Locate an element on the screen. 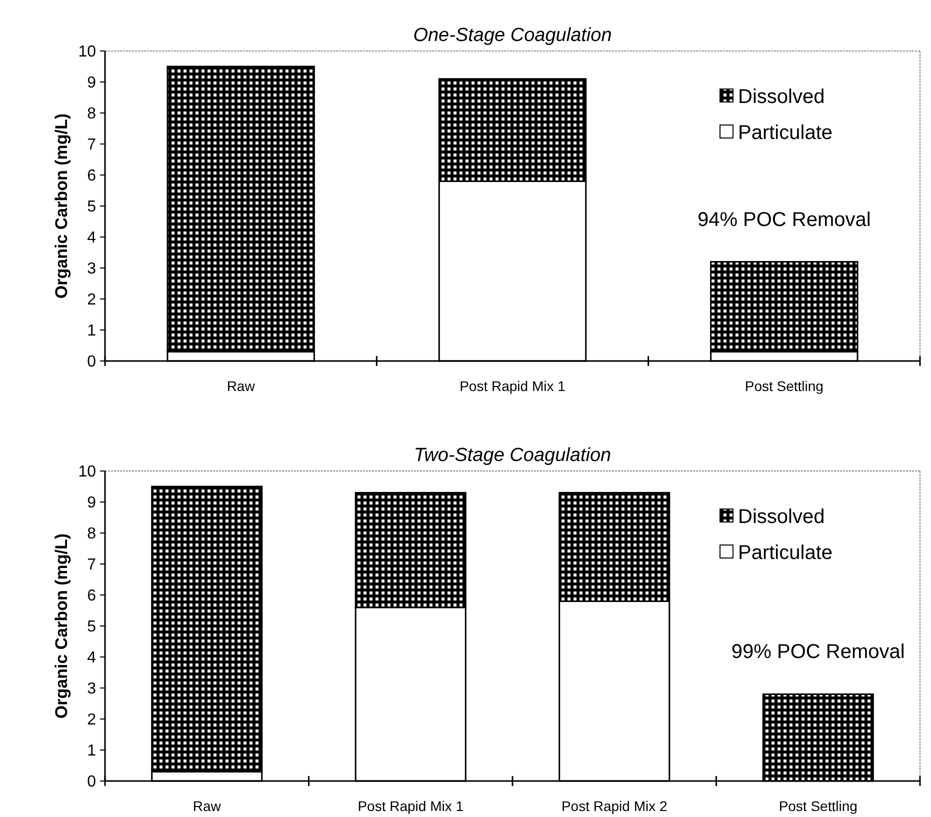 This screenshot has height=817, width=931. annotation: 94% POC Removal is located at coordinates (784, 219).